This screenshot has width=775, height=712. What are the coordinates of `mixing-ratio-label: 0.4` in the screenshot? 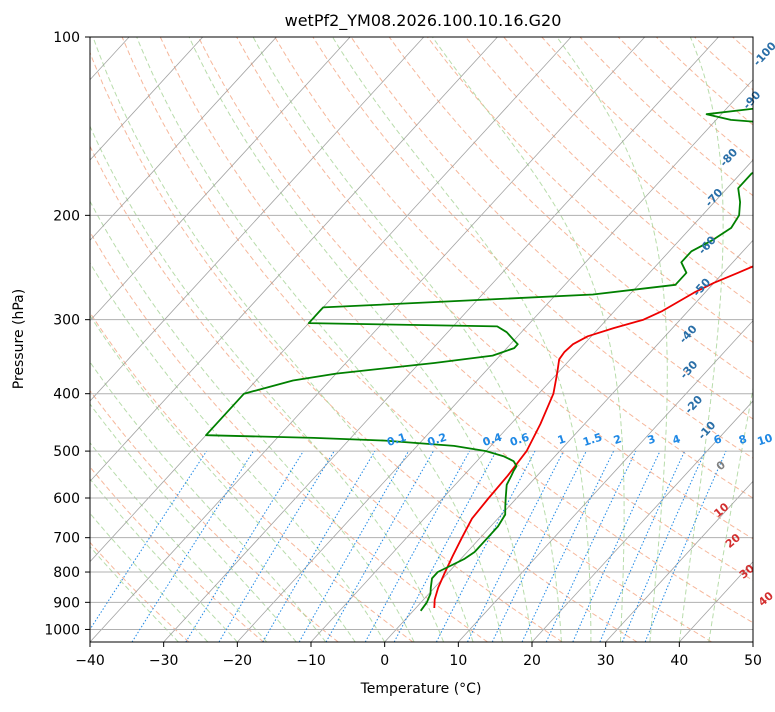 It's located at (492, 439).